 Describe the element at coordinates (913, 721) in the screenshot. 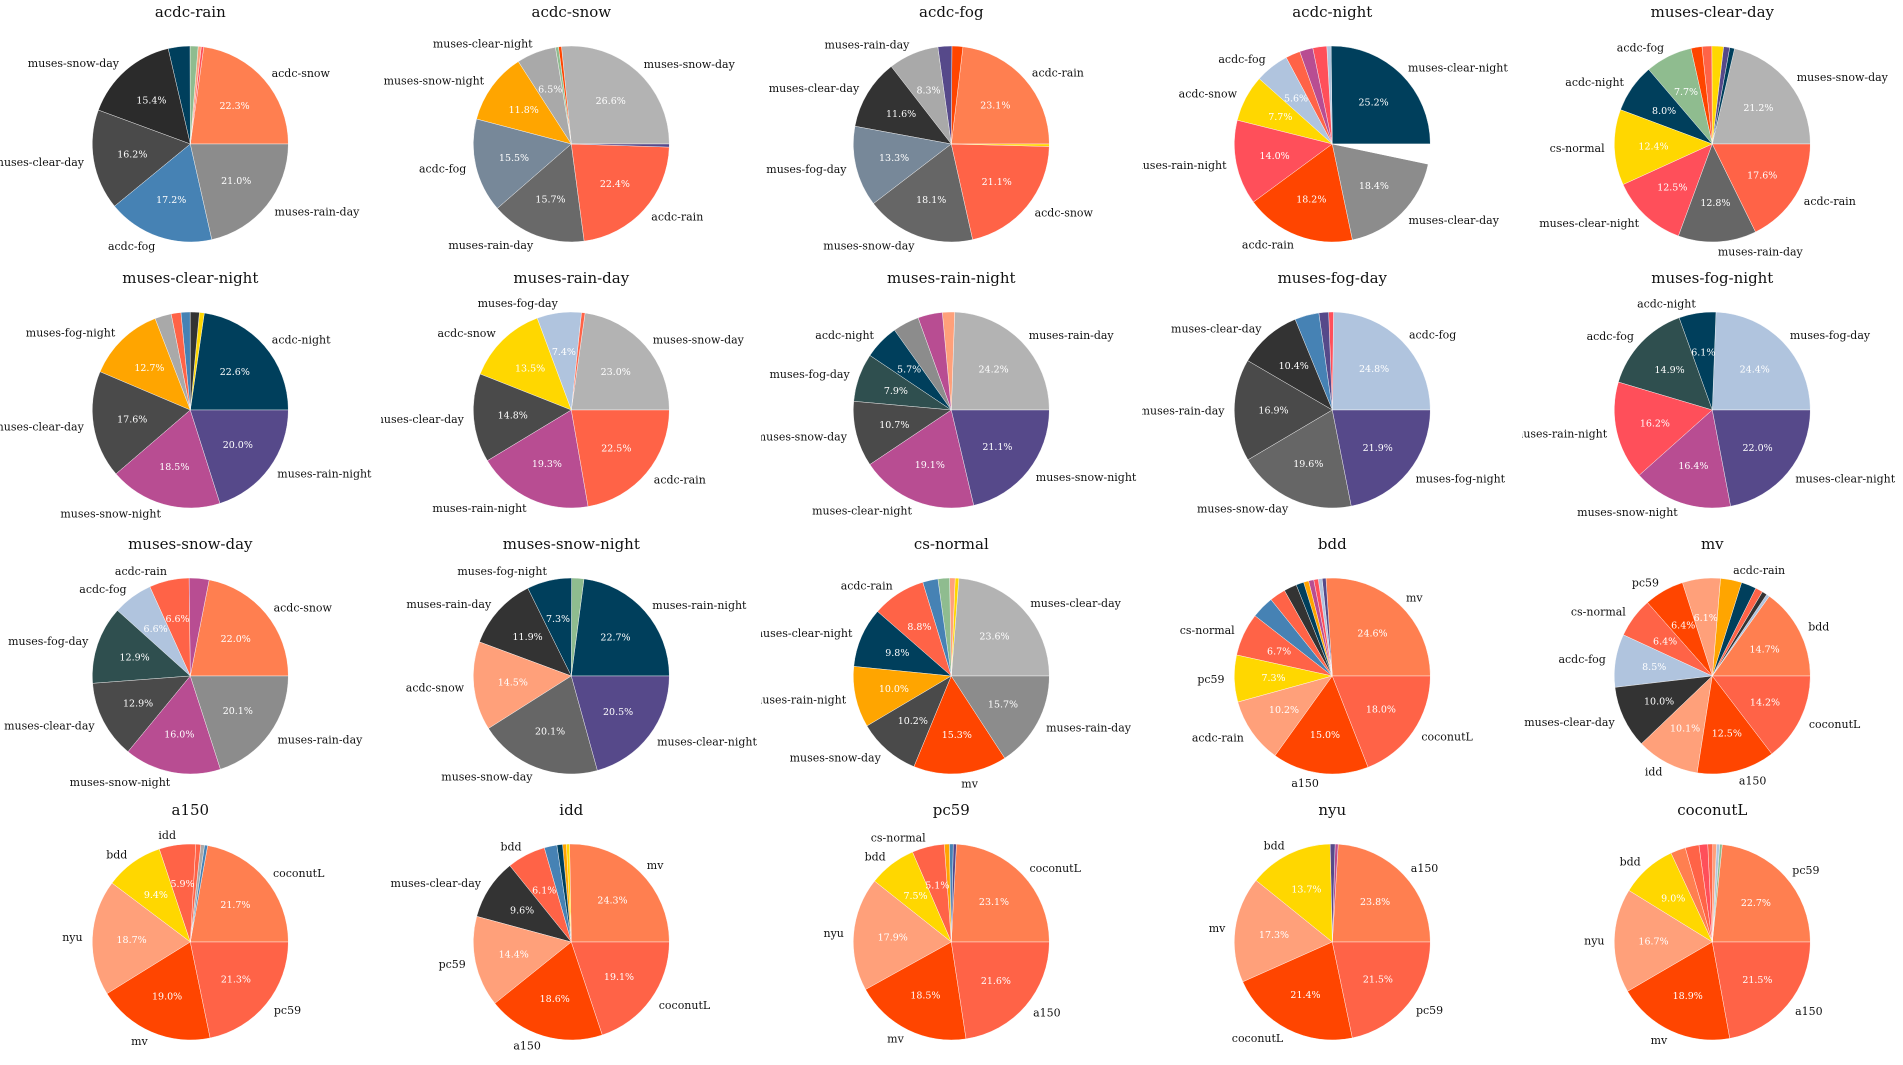

I see `slice-percent: 10.2%` at that location.